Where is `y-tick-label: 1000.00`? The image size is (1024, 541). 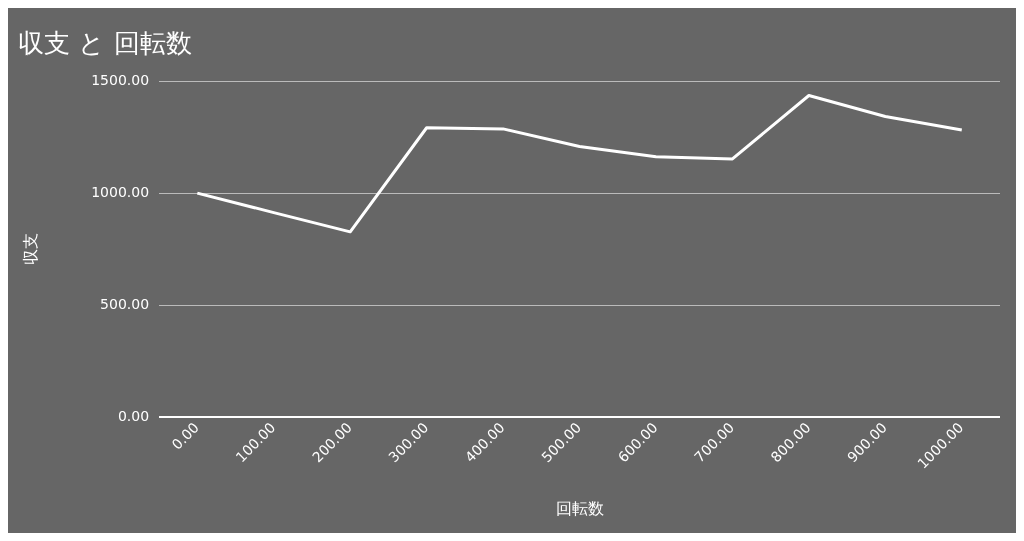 y-tick-label: 1000.00 is located at coordinates (120, 191).